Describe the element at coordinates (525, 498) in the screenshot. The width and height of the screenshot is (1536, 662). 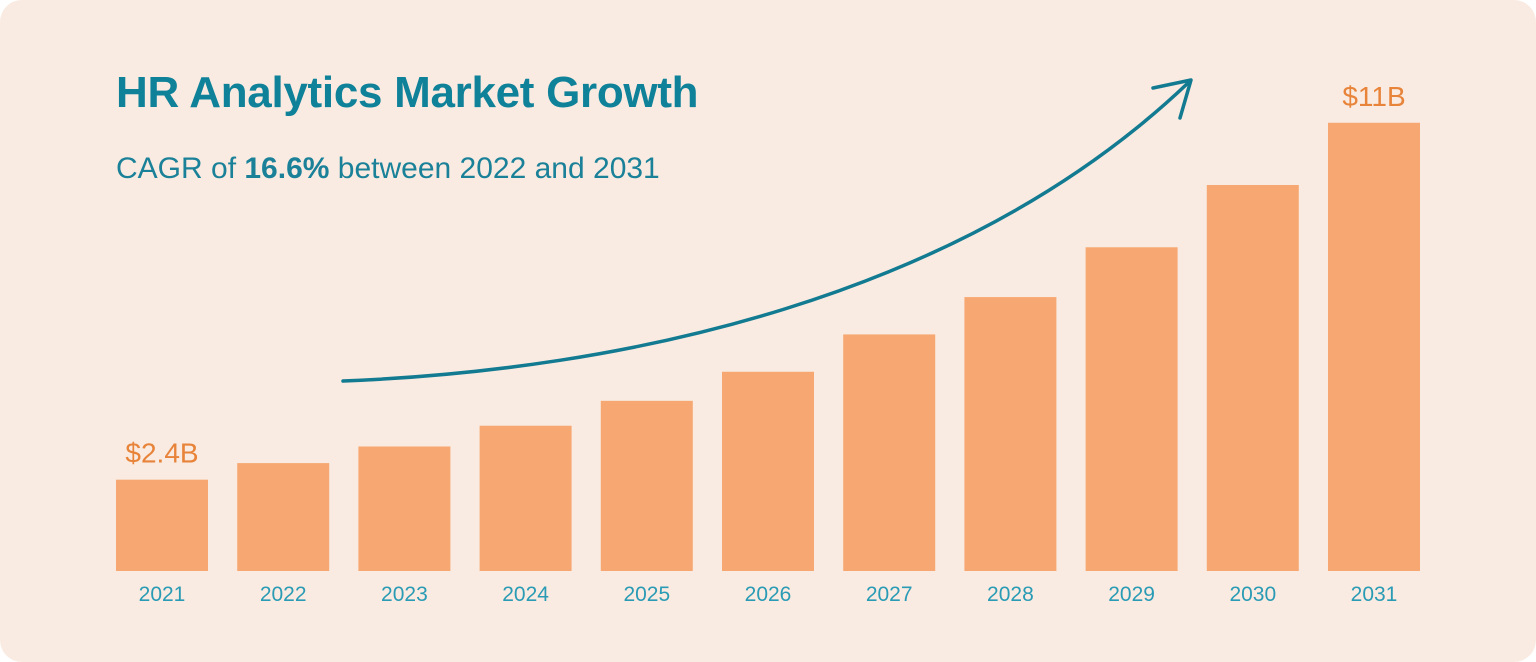
I see `bar-2024` at that location.